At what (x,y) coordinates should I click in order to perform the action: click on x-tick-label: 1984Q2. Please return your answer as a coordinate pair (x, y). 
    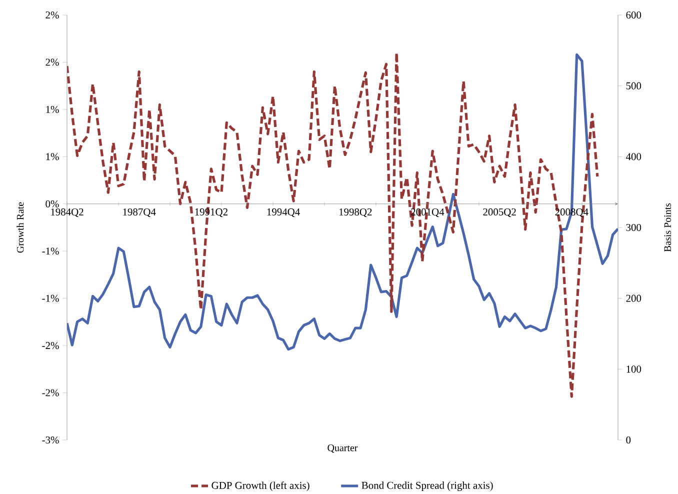
    Looking at the image, I should click on (67, 212).